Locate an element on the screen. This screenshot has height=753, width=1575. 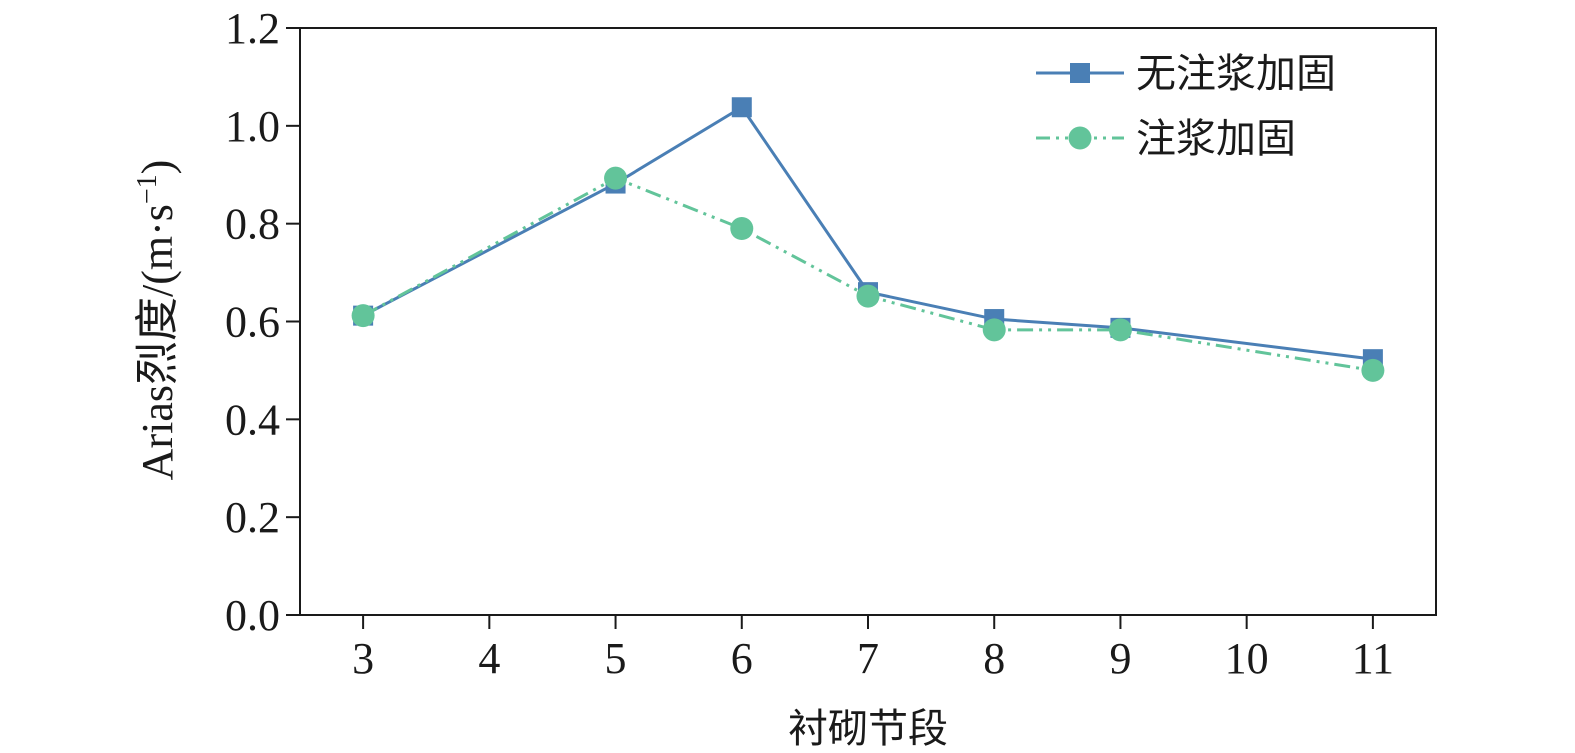
y-axis-title: Arias烈度/(m·s−1) is located at coordinates (157, 320).